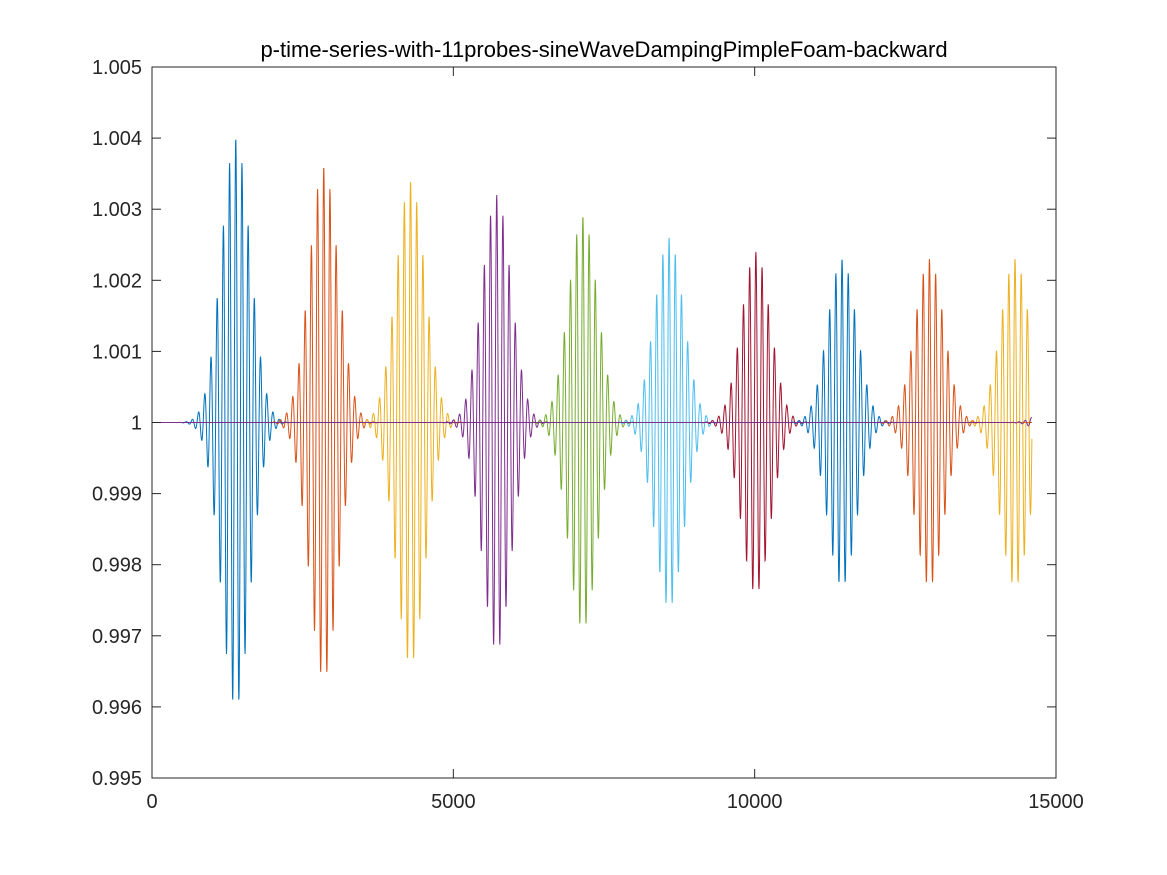  I want to click on y-tick-label: 1, so click(136, 424).